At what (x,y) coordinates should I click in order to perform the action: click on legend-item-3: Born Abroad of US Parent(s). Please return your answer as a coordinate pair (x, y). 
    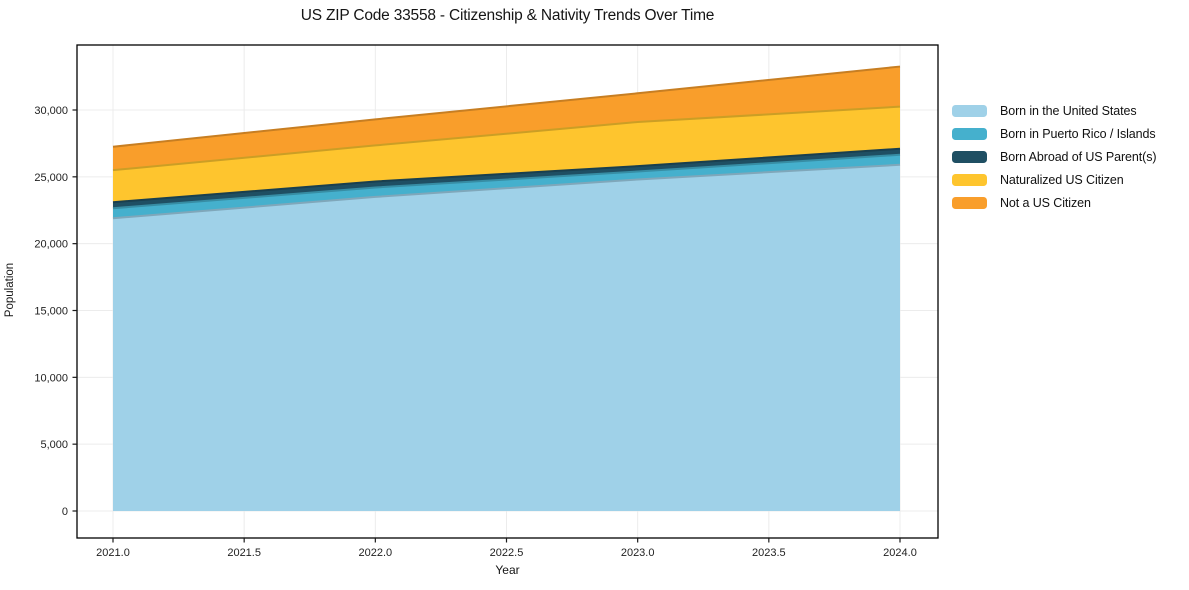
    Looking at the image, I should click on (1054, 157).